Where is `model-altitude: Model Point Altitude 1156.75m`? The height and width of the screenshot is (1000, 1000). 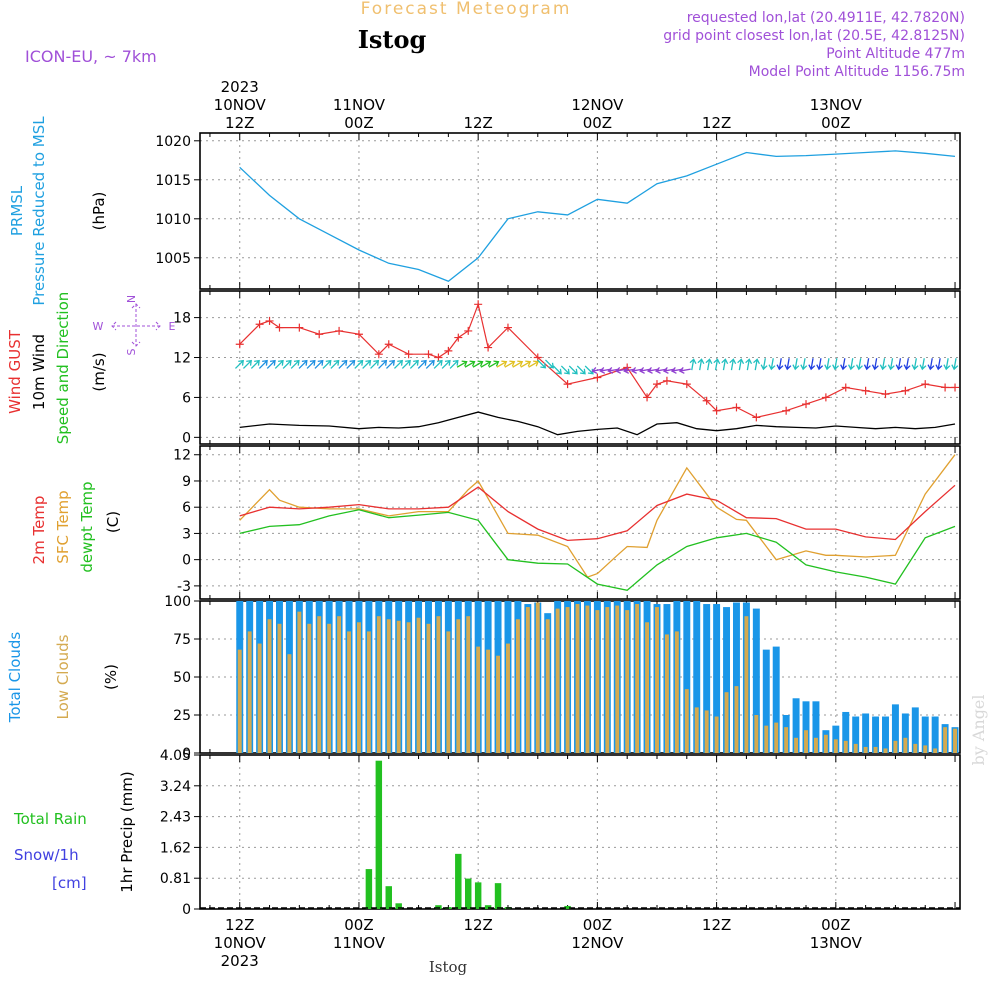
model-altitude: Model Point Altitude 1156.75m is located at coordinates (857, 72).